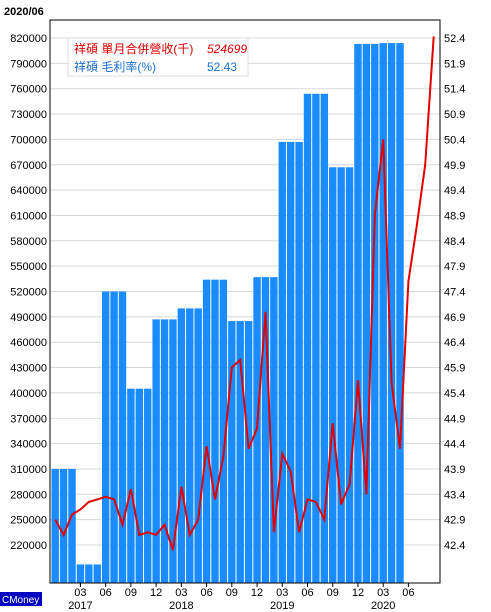 This screenshot has height=612, width=491. I want to click on left-tick-label: 640000, so click(28, 191).